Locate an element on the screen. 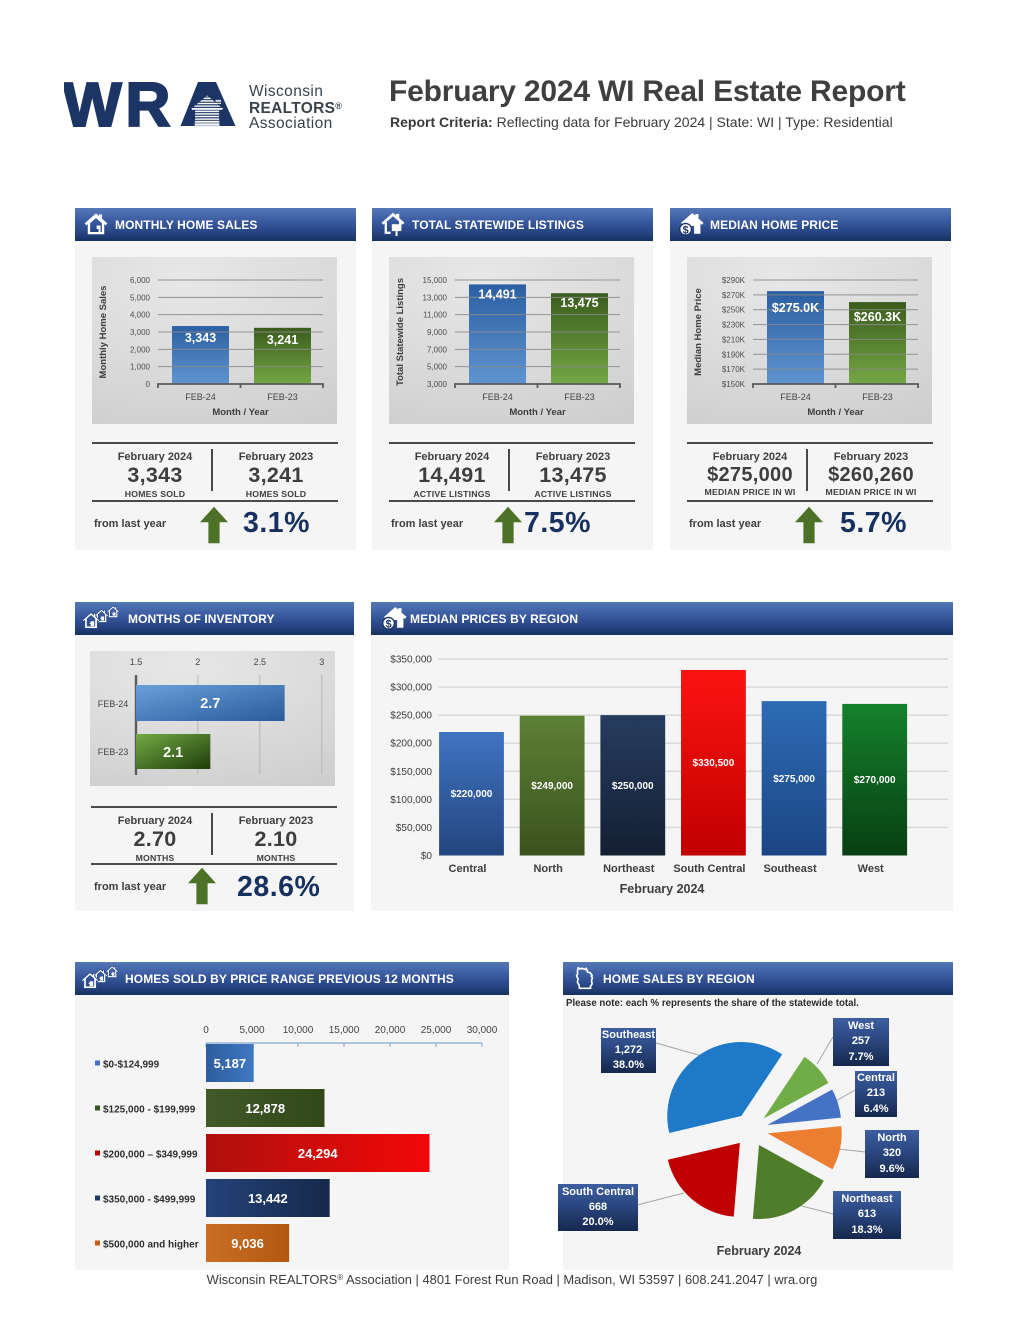 This screenshot has height=1325, width=1024. svg-text: 2.5 is located at coordinates (260, 662).